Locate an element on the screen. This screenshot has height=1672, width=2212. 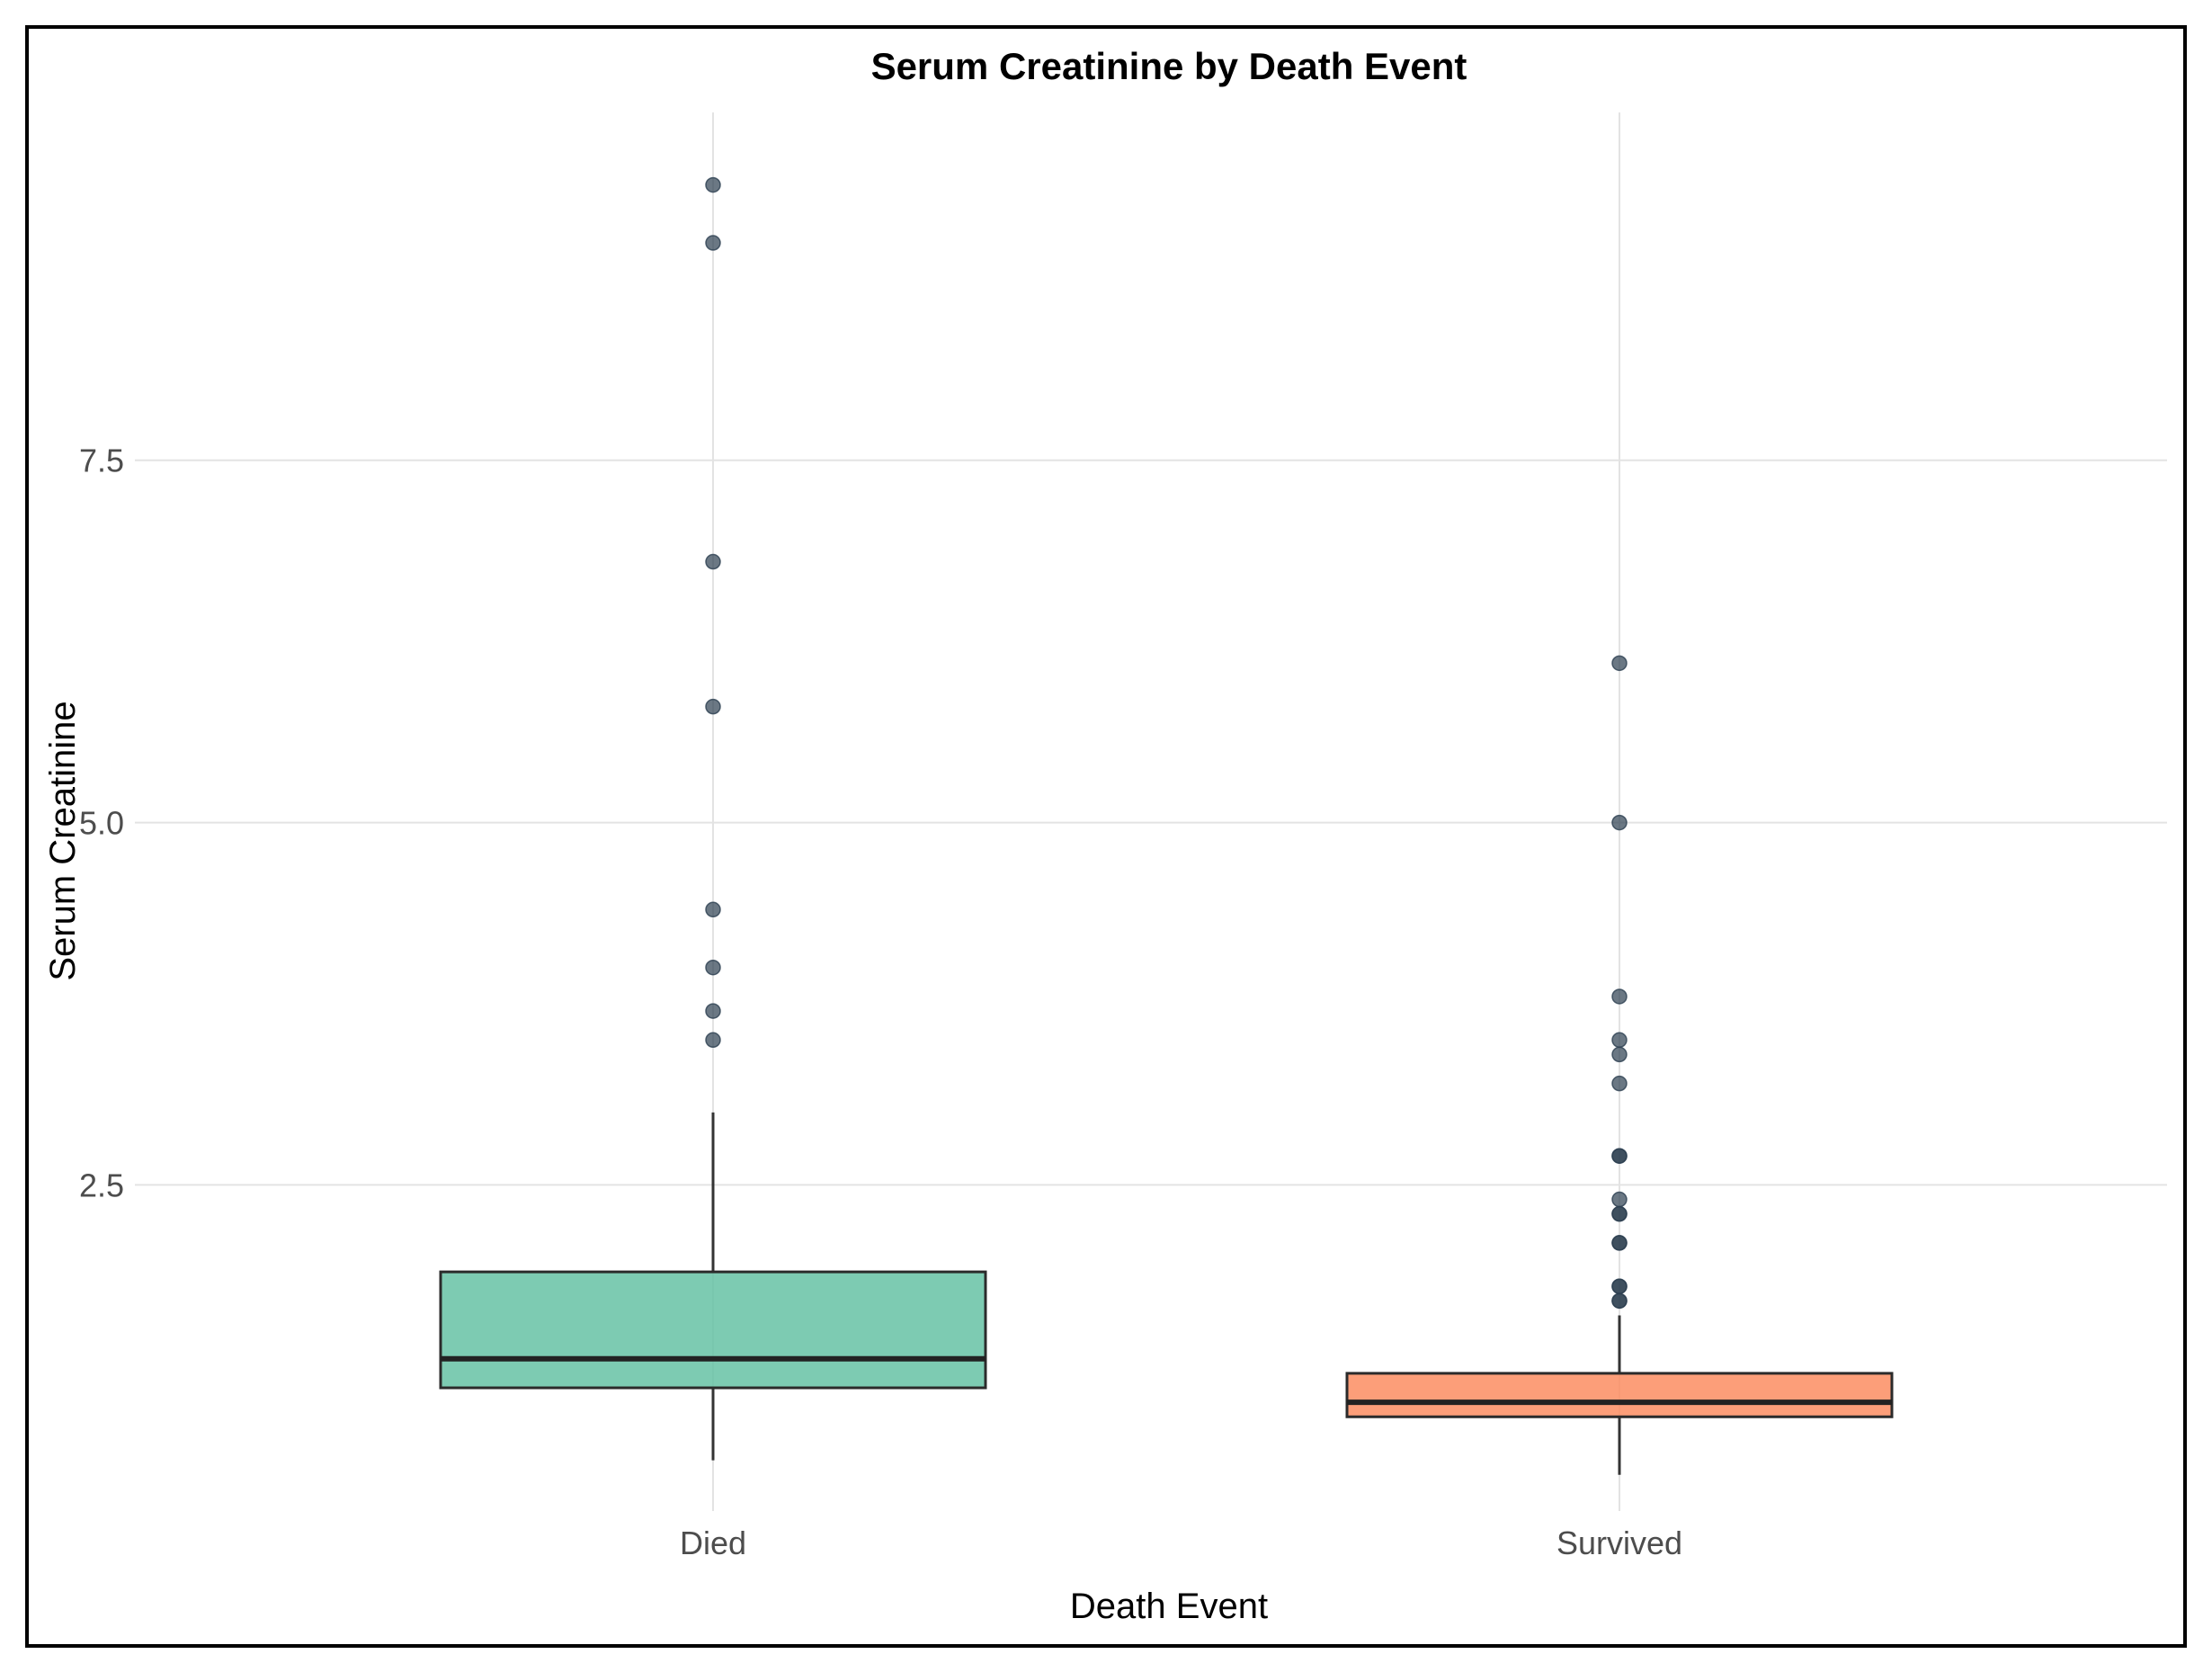
y-tick-label: 2.5 is located at coordinates (101, 1185).